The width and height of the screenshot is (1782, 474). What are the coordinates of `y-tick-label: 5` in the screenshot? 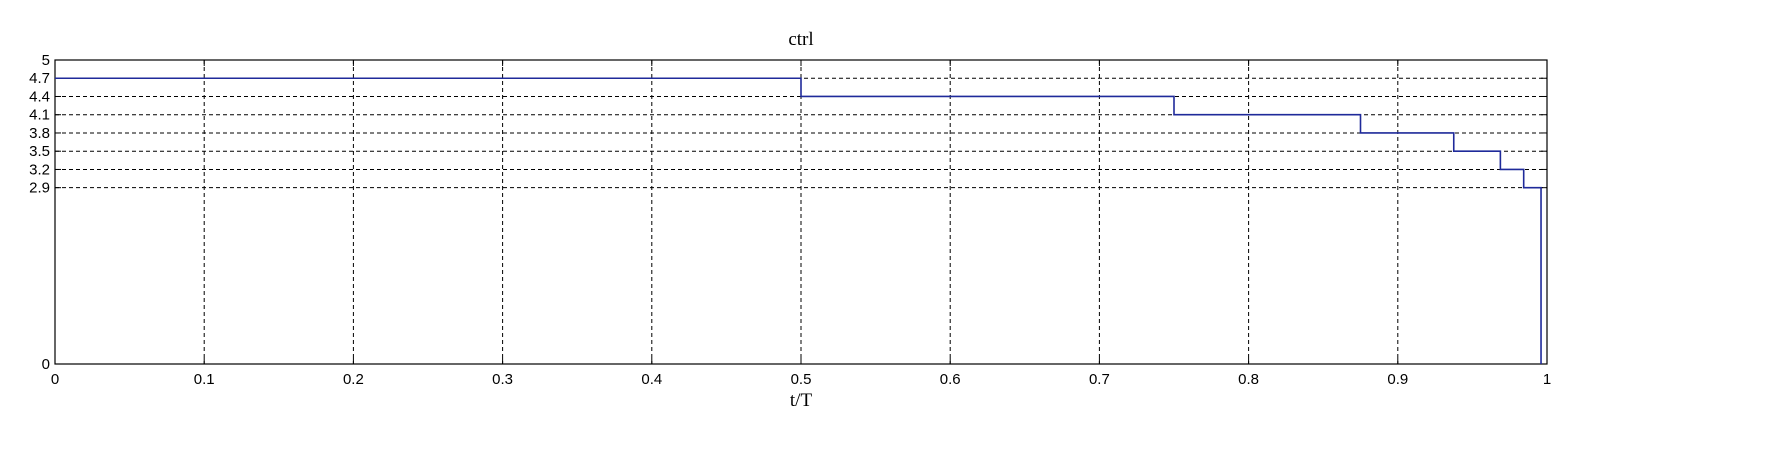 It's located at (46, 60).